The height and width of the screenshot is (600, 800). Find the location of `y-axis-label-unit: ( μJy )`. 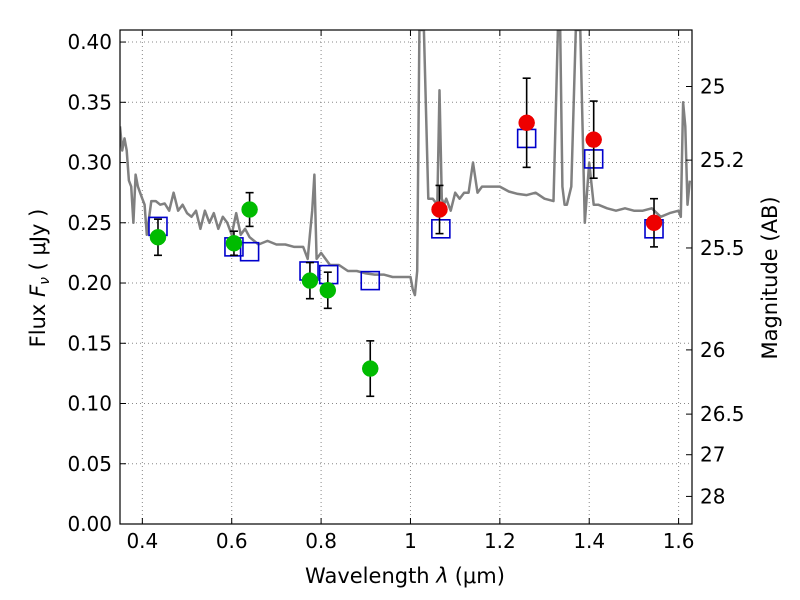

y-axis-label-unit: ( μJy ) is located at coordinates (38, 243).